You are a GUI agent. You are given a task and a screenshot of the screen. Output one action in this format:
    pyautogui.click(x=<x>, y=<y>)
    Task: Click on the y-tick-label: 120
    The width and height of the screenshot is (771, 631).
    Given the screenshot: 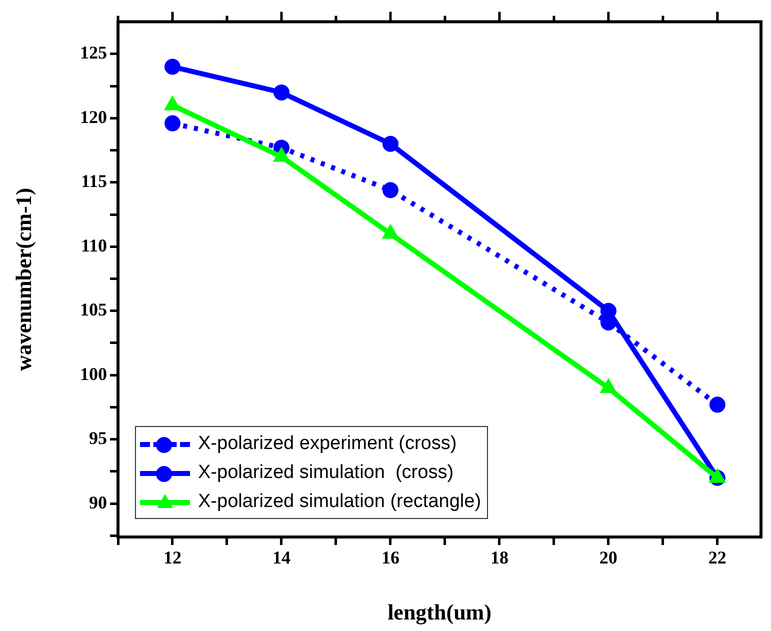 What is the action you would take?
    pyautogui.click(x=93, y=116)
    